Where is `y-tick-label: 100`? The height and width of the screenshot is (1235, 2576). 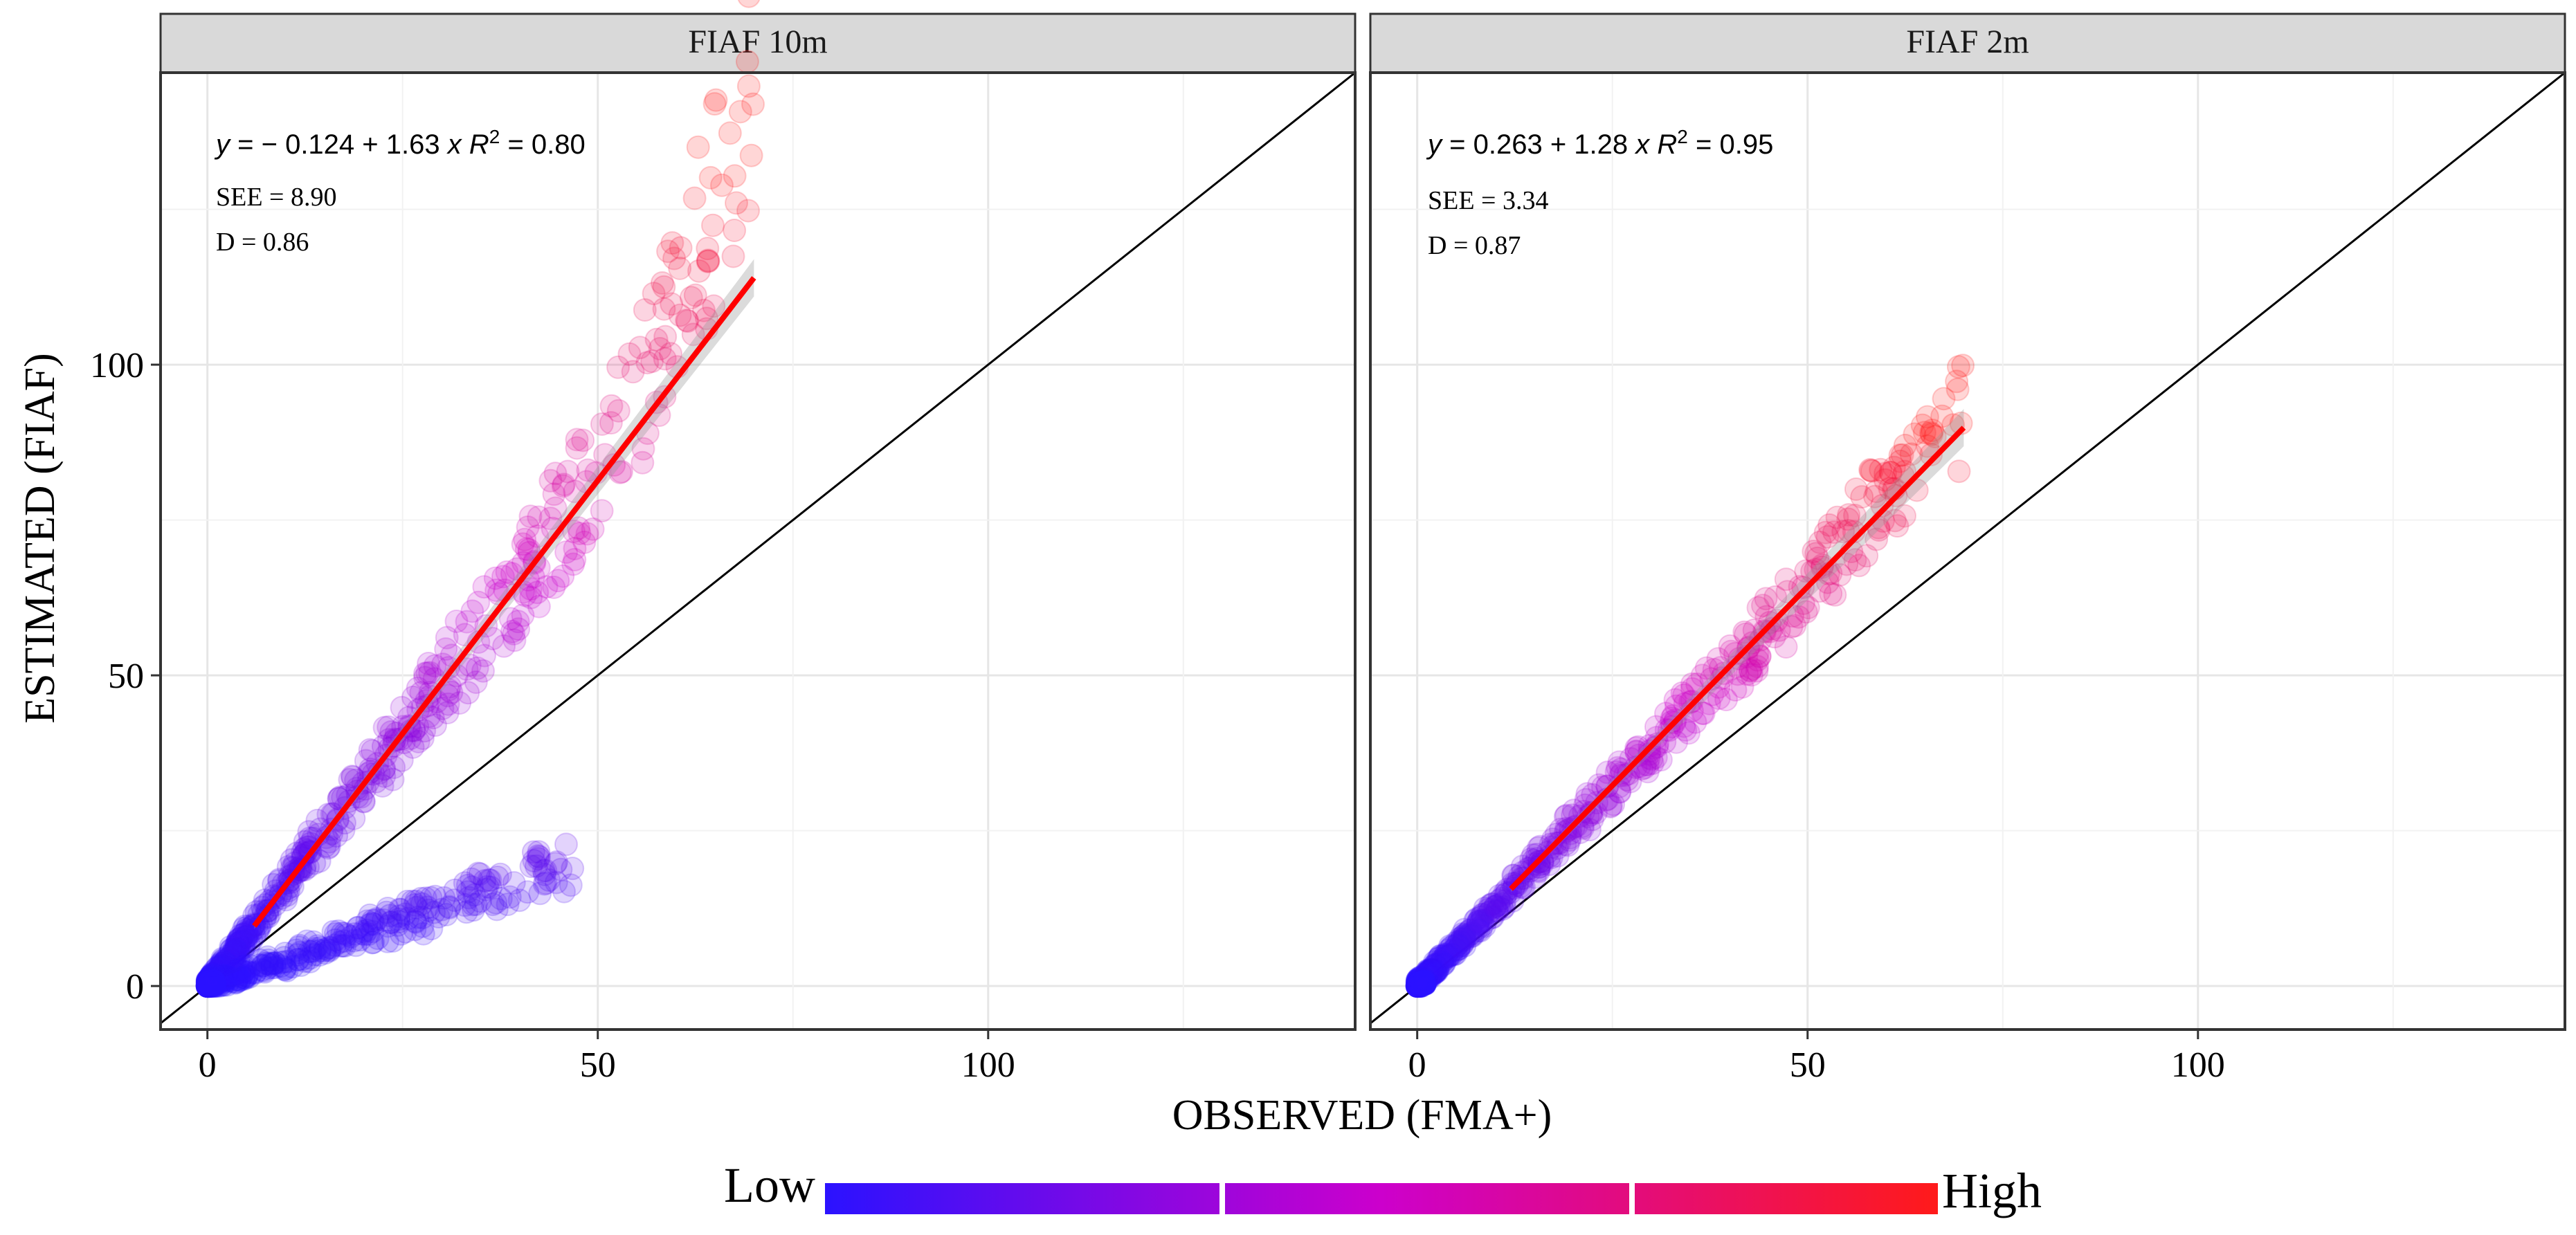 y-tick-label: 100 is located at coordinates (117, 365).